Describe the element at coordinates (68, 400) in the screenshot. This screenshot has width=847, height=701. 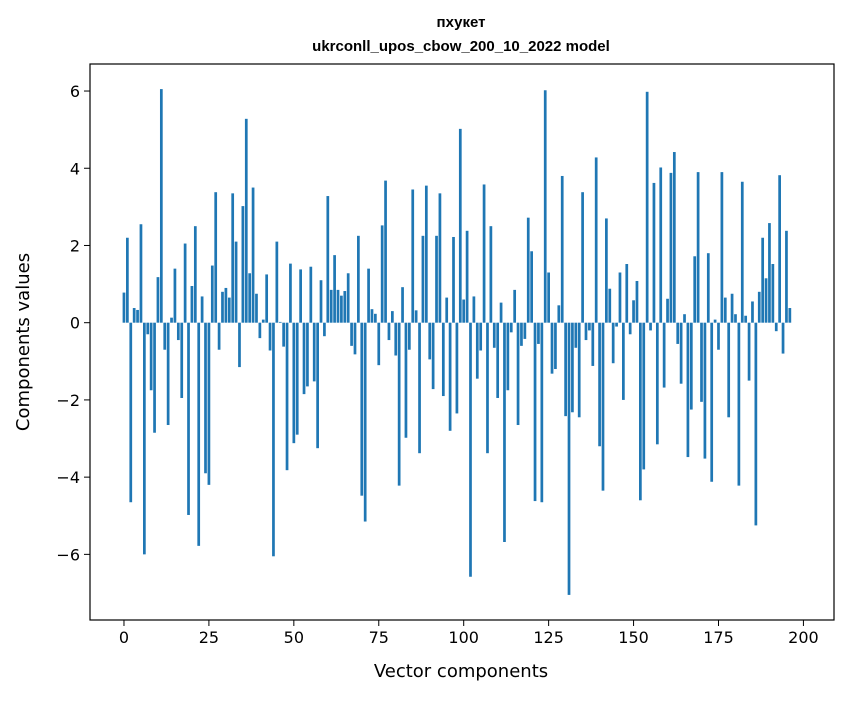
I see `y-tick-label: −2` at that location.